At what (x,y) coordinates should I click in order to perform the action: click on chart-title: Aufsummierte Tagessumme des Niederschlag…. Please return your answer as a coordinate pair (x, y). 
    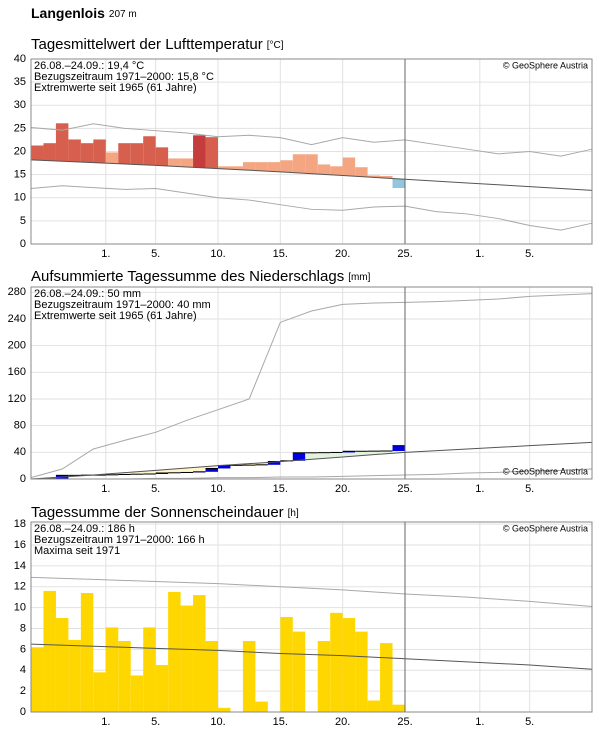
    Looking at the image, I should click on (201, 276).